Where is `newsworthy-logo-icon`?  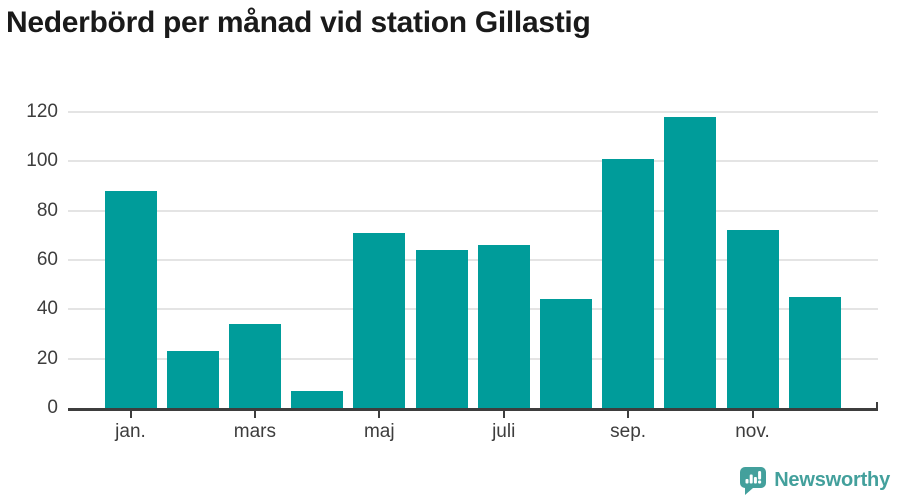 newsworthy-logo-icon is located at coordinates (753, 481).